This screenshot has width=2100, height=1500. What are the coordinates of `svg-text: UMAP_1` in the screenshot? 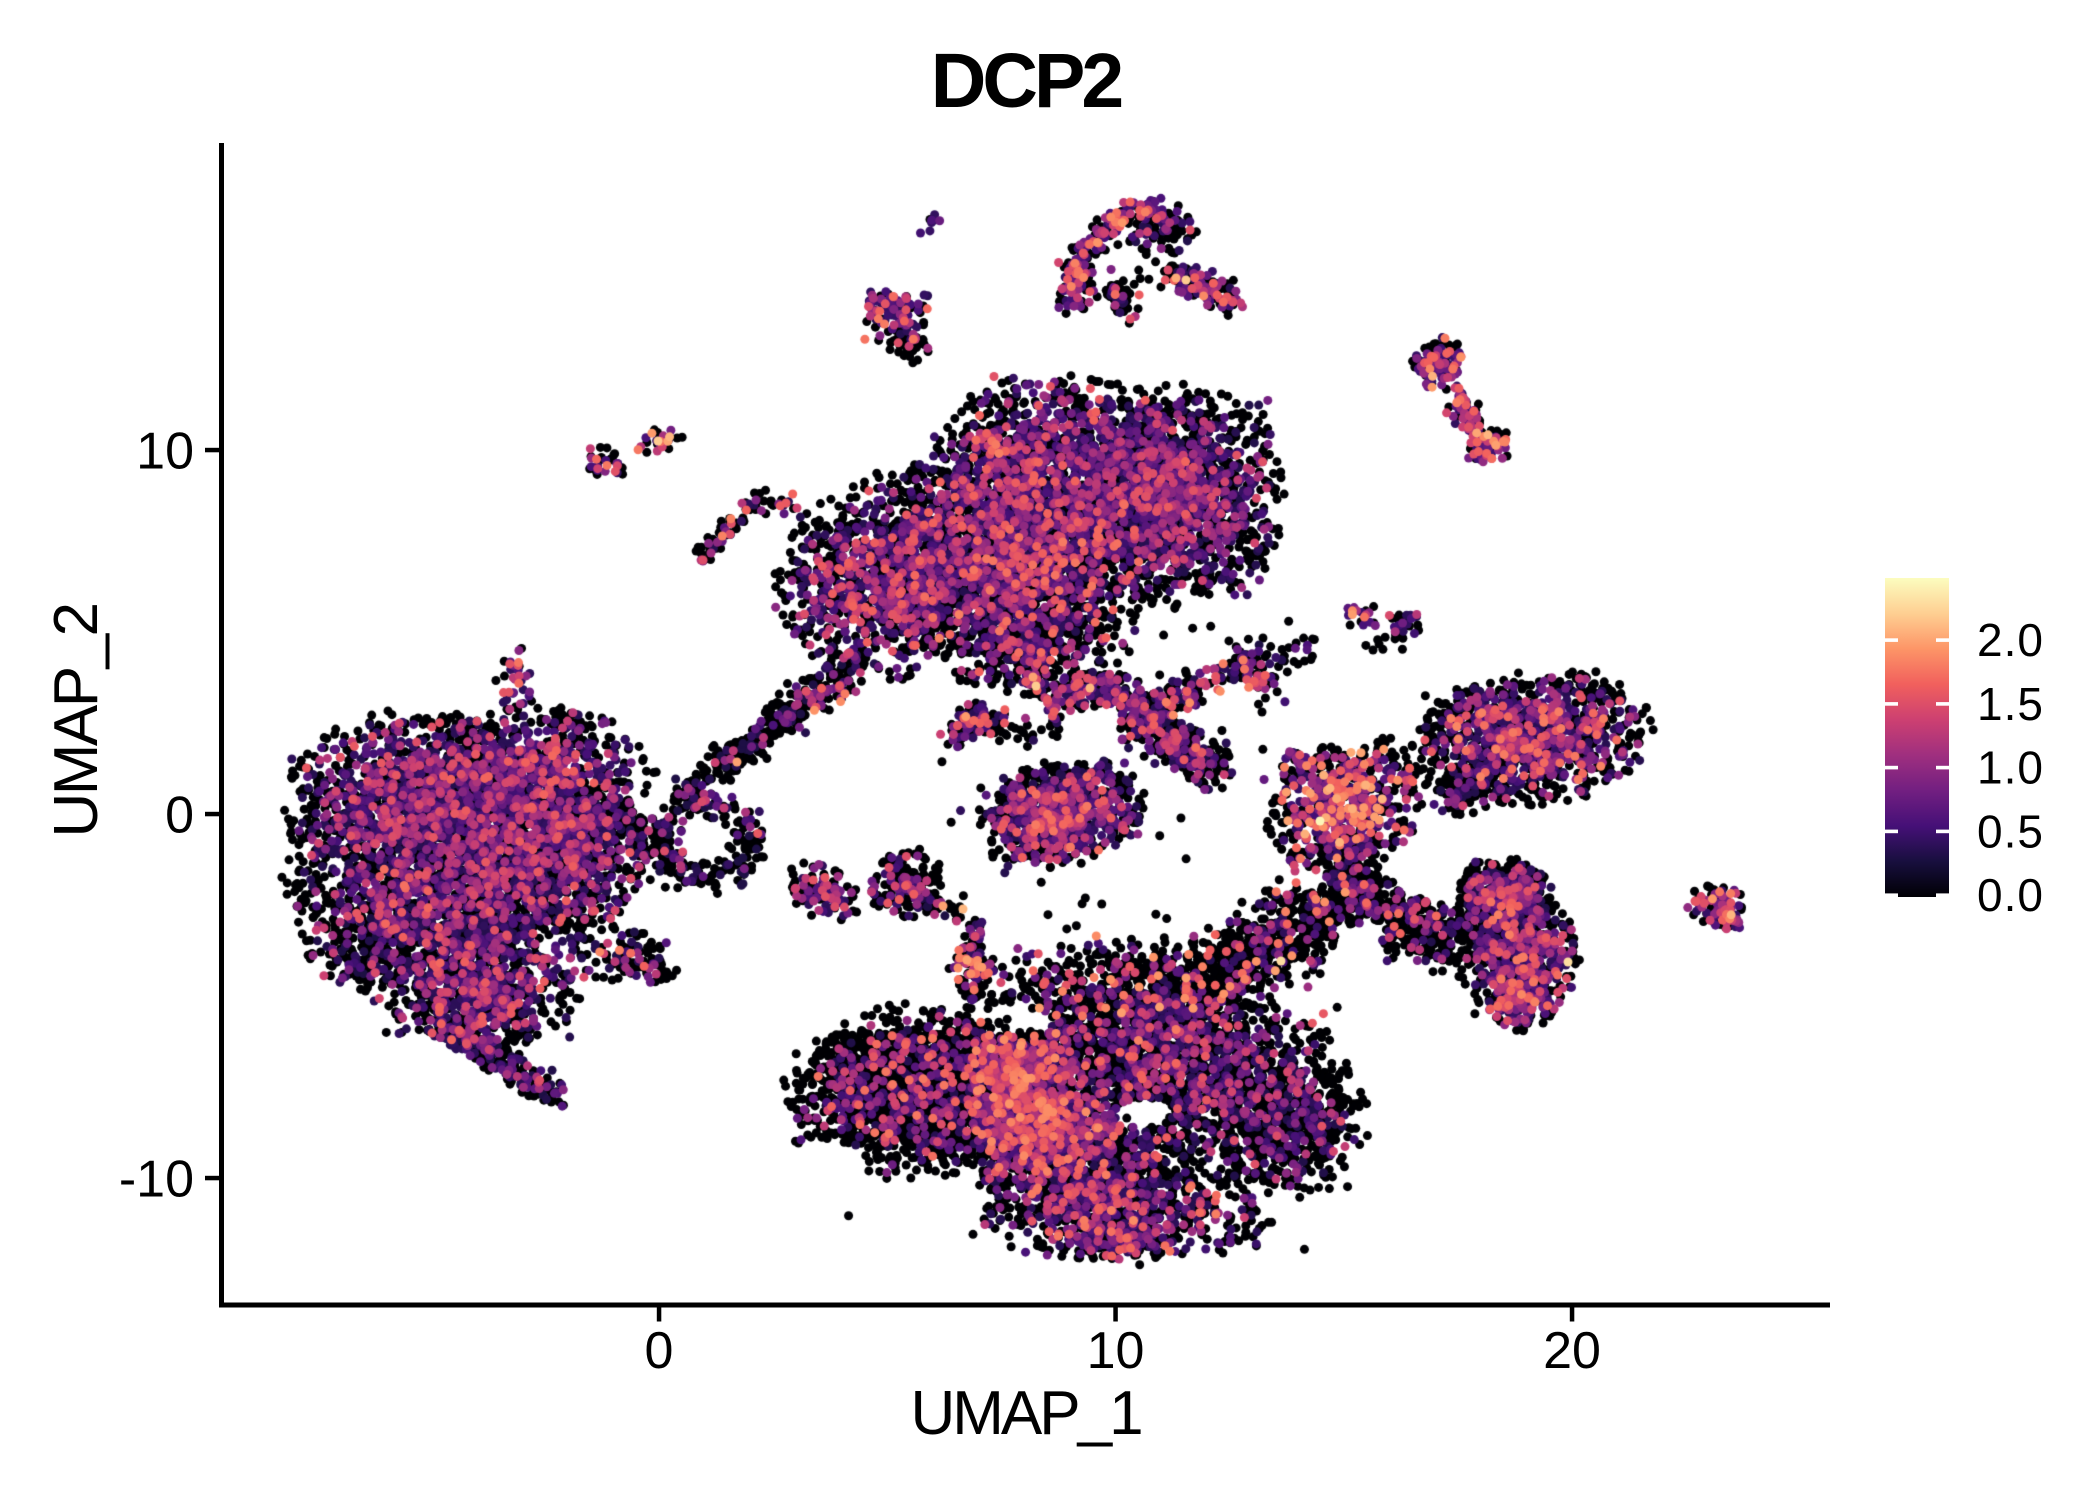 It's located at (1025, 1413).